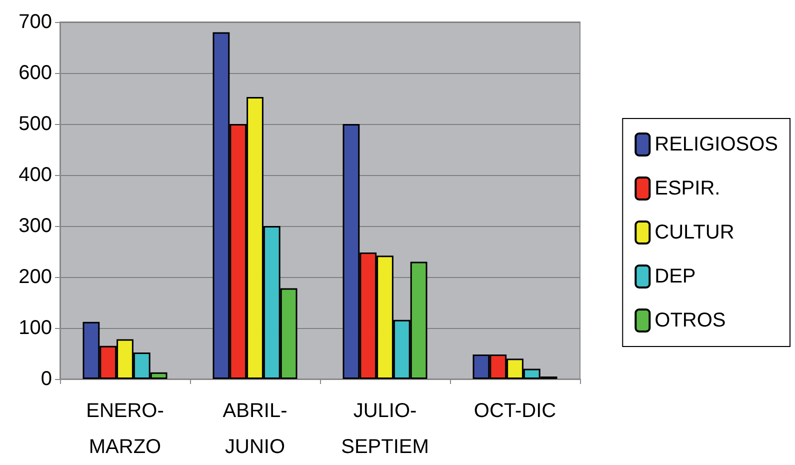 Image resolution: width=795 pixels, height=465 pixels. Describe the element at coordinates (125, 429) in the screenshot. I see `x-tick-label: ENERO- MARZO` at that location.